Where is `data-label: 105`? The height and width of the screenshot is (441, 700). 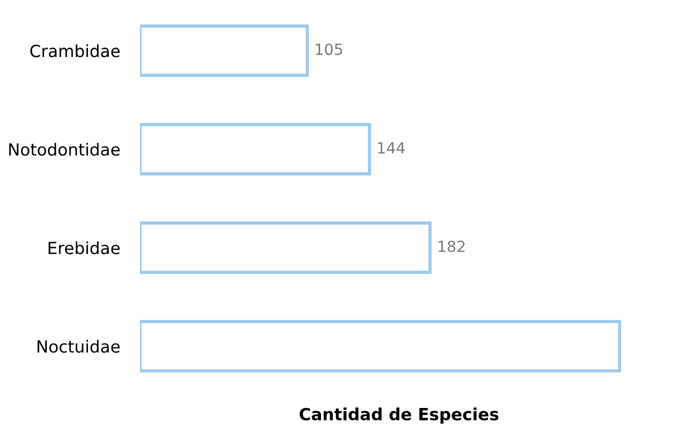 data-label: 105 is located at coordinates (329, 50).